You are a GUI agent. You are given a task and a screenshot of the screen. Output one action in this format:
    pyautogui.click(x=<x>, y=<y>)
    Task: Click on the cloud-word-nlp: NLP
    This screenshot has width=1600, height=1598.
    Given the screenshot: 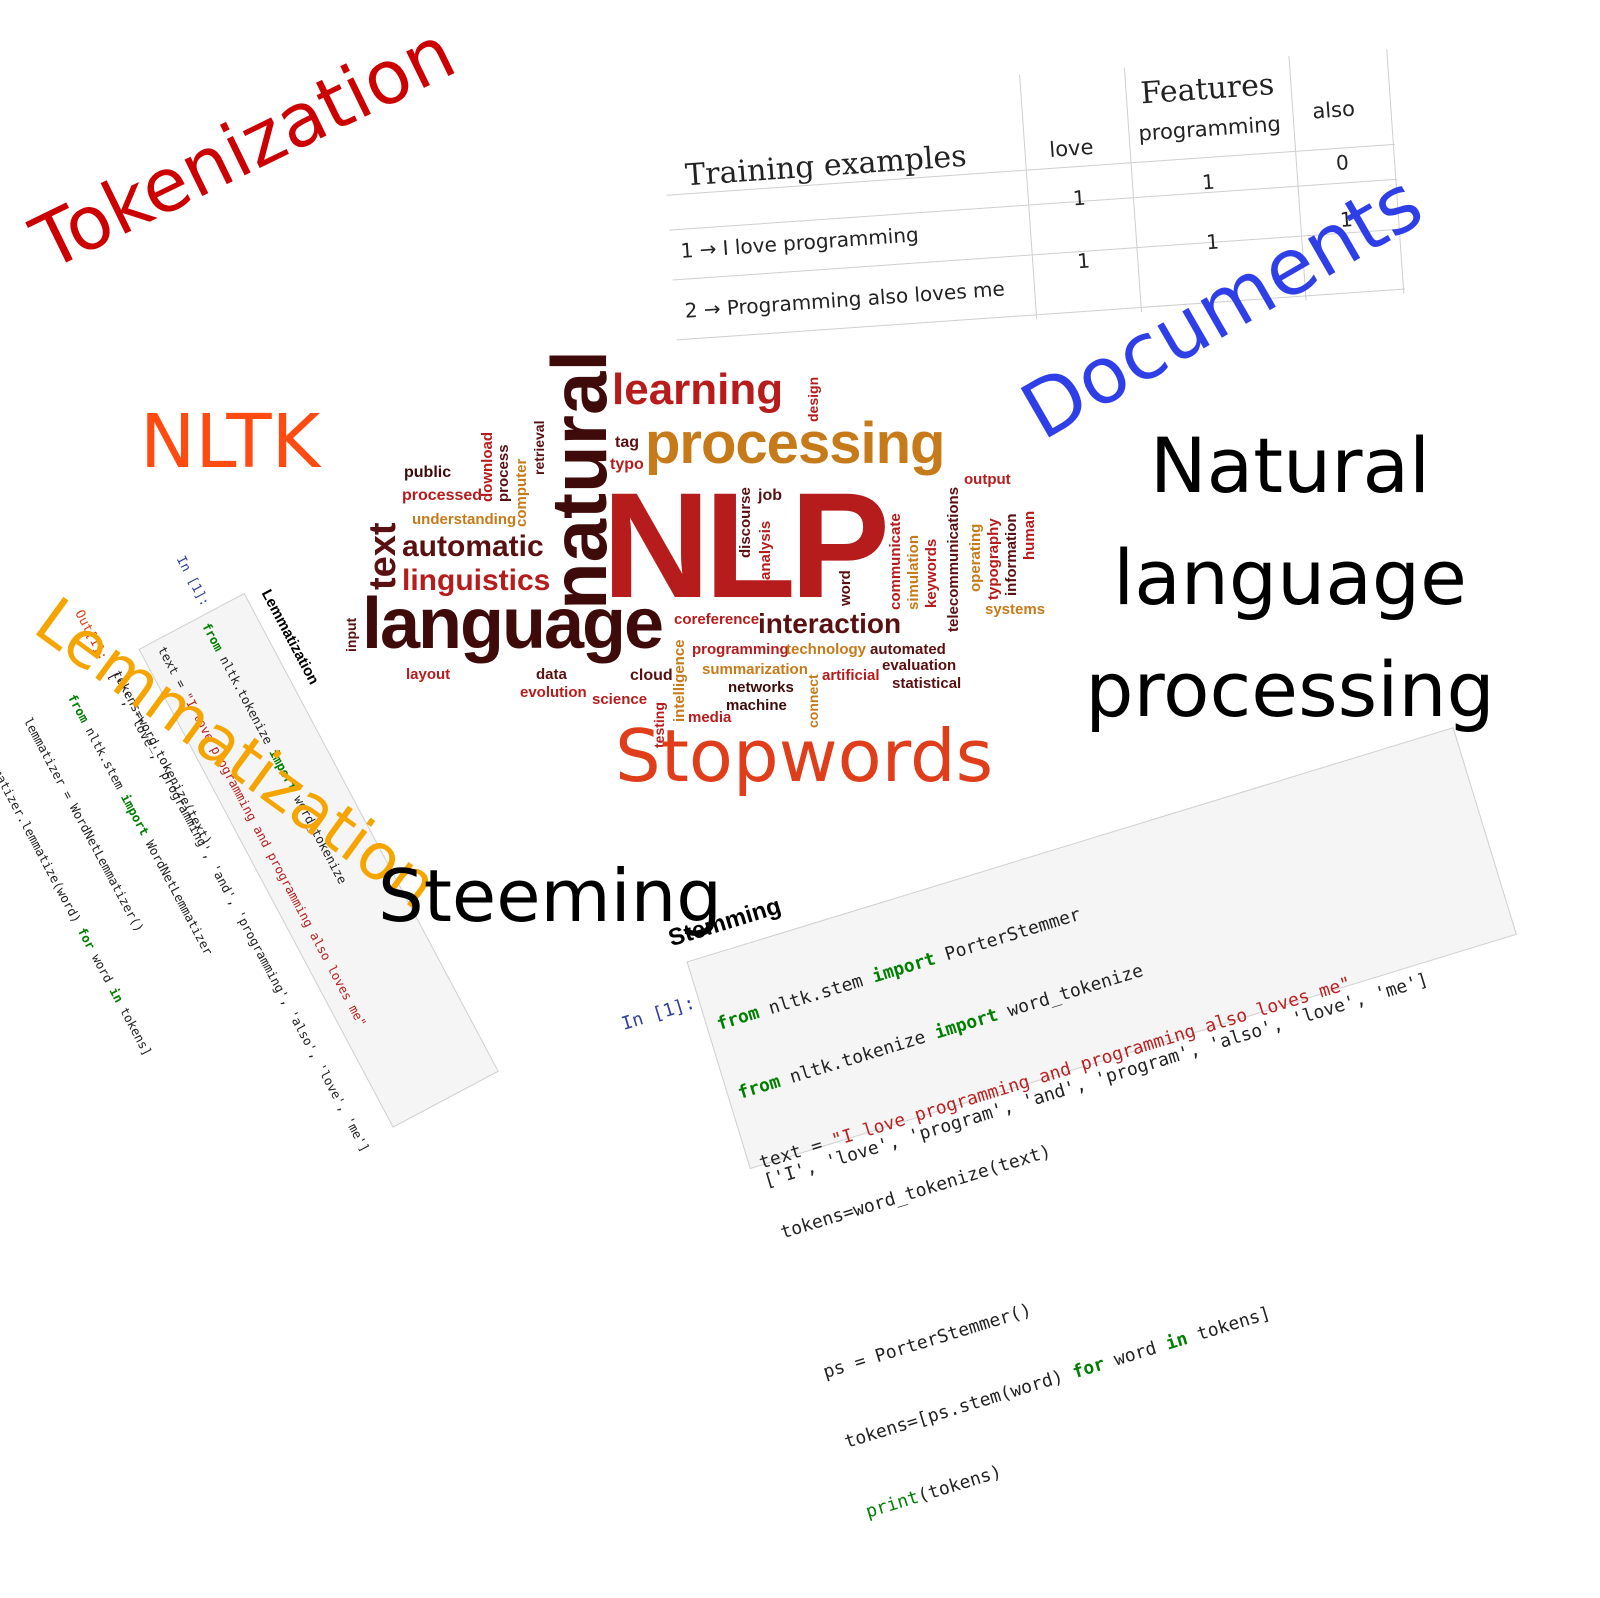 What is the action you would take?
    pyautogui.click(x=746, y=545)
    